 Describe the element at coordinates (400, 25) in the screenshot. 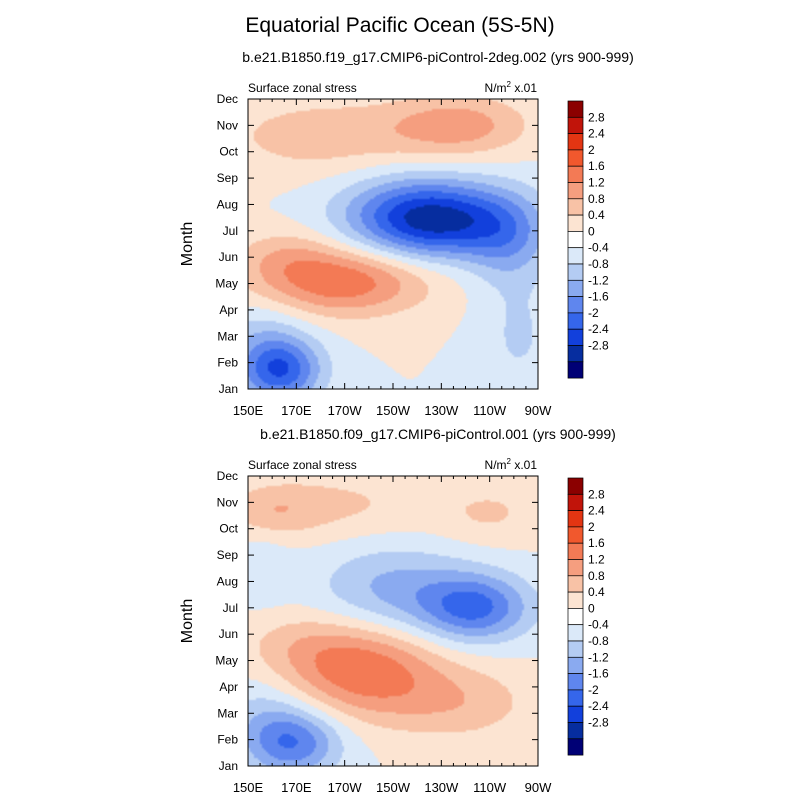

I see `page-title: Equatorial Pacific Ocean (5S-5N)` at that location.